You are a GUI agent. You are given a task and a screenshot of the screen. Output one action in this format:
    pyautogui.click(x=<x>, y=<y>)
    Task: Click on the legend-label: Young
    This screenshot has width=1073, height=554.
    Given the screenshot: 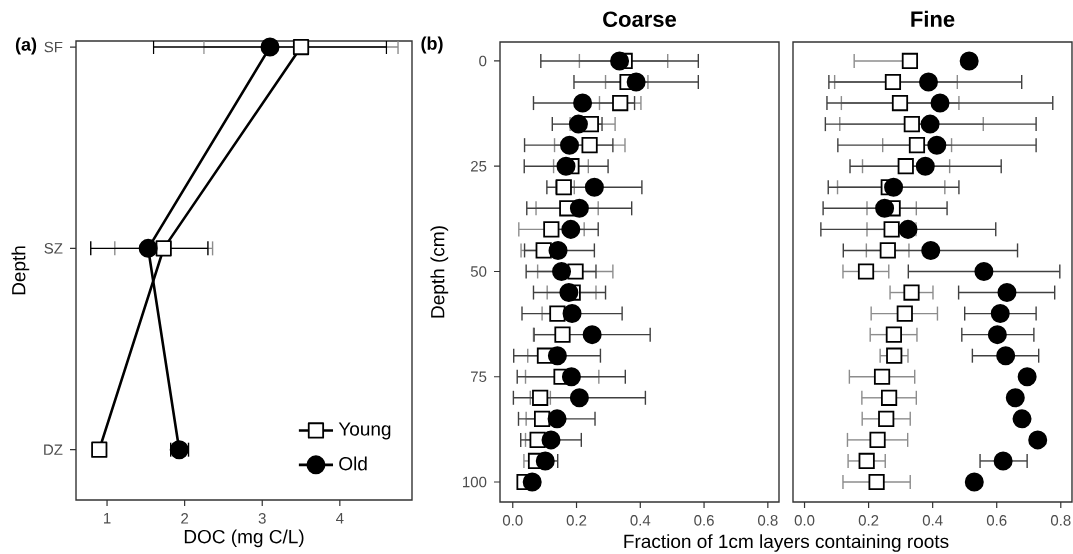 What is the action you would take?
    pyautogui.click(x=364, y=431)
    